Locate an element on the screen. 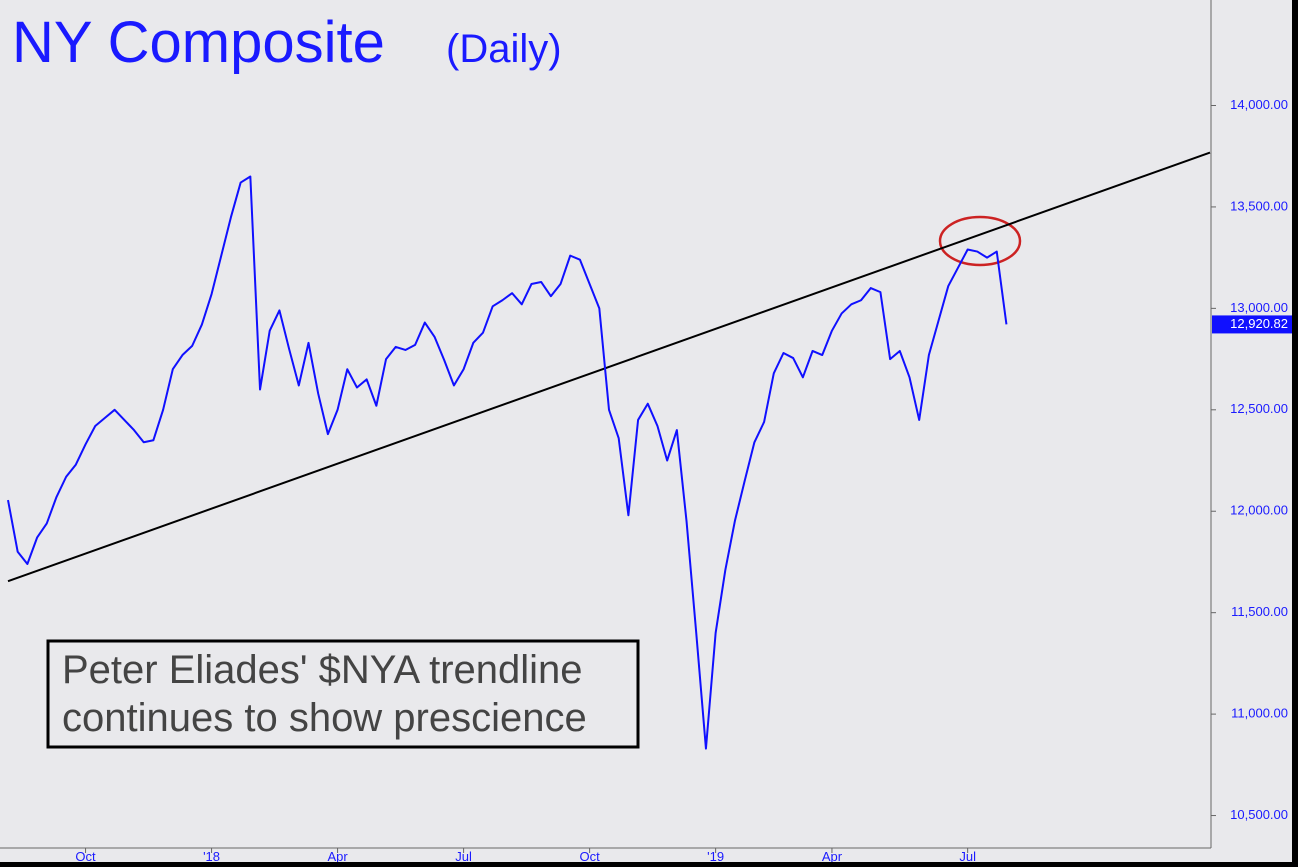 This screenshot has width=1298, height=867. y-tick-label: 12,500.00 is located at coordinates (1259, 408).